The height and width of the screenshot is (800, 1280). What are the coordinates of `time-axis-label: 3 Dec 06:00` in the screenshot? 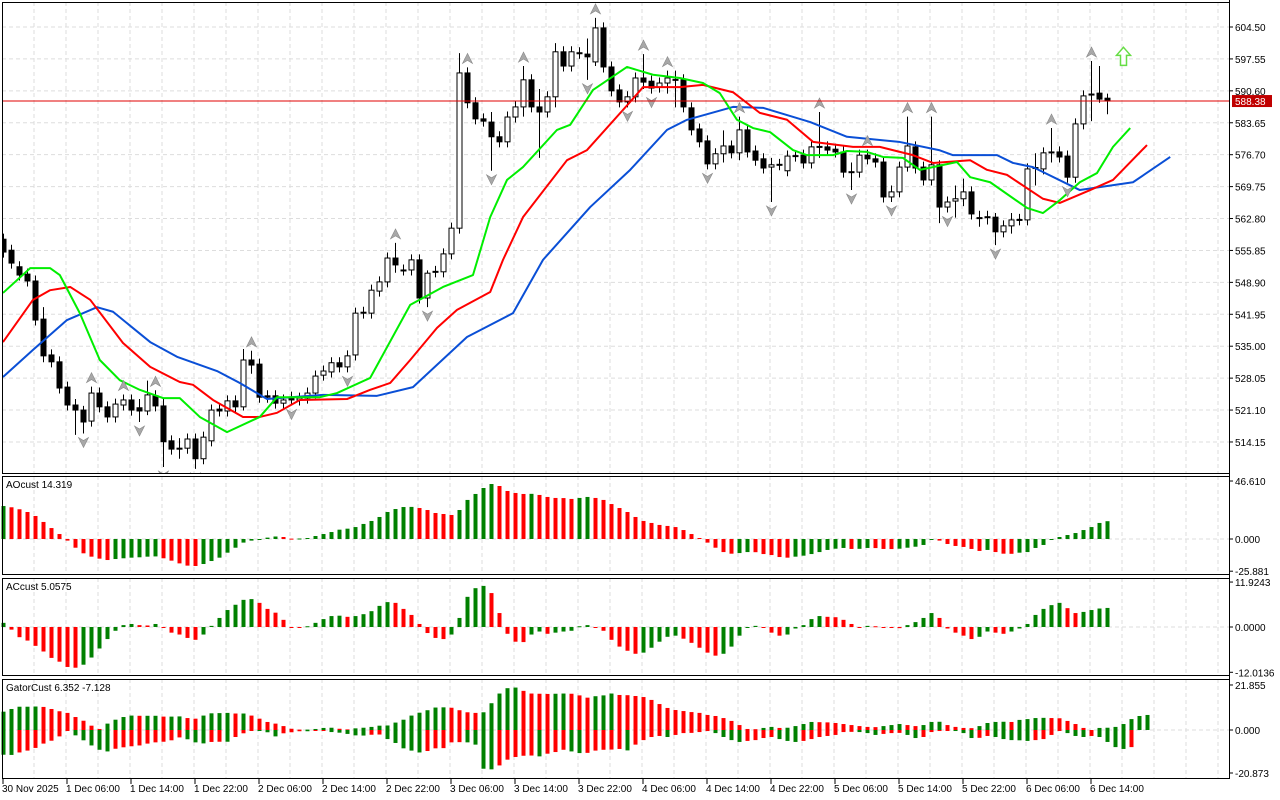 It's located at (477, 789).